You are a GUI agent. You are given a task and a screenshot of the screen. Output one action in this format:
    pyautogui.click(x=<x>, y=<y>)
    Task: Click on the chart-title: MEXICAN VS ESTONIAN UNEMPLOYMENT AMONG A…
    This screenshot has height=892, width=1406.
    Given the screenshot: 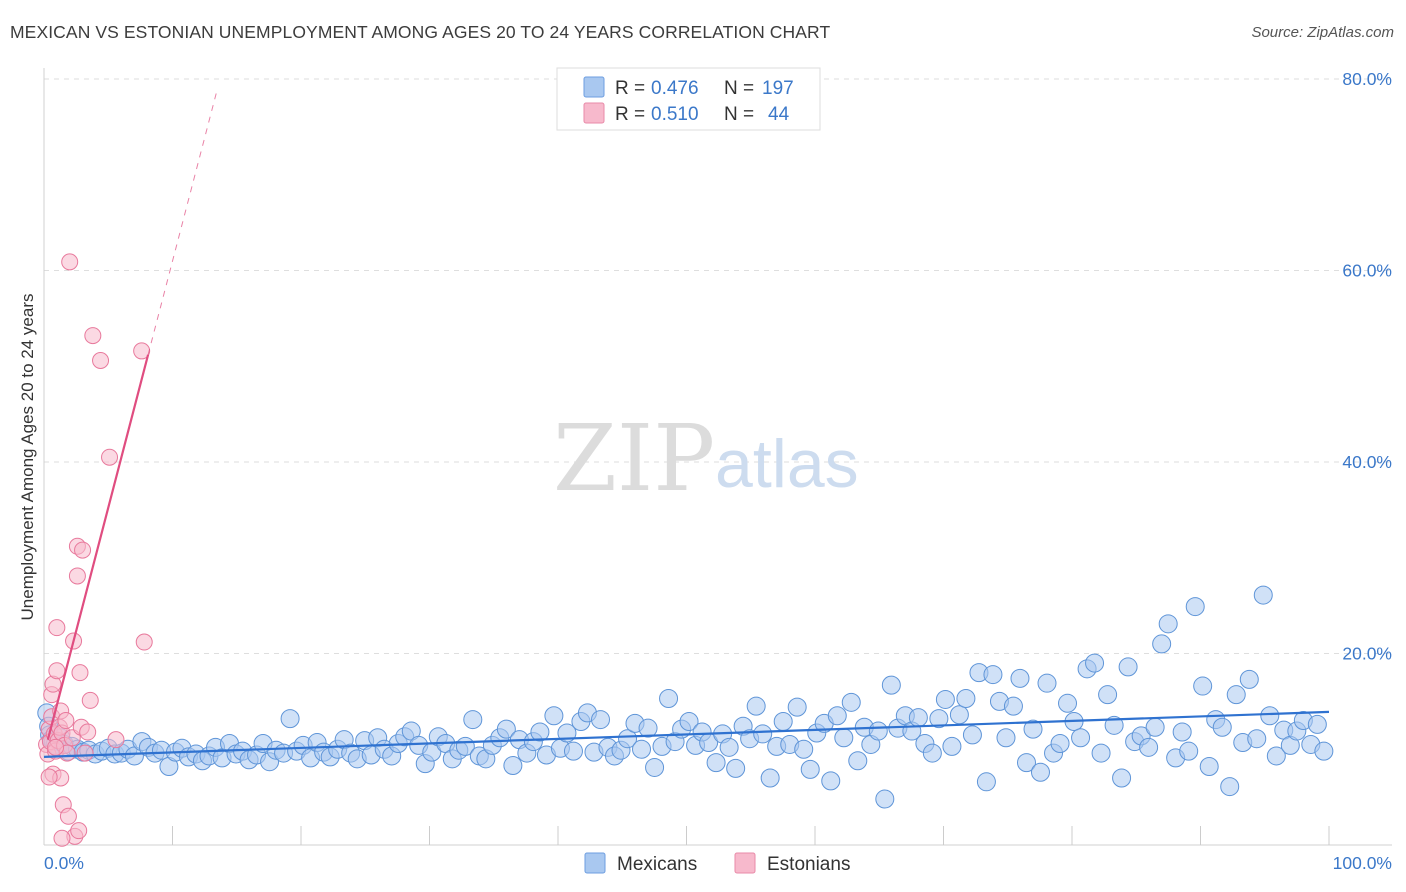 What is the action you would take?
    pyautogui.click(x=420, y=32)
    